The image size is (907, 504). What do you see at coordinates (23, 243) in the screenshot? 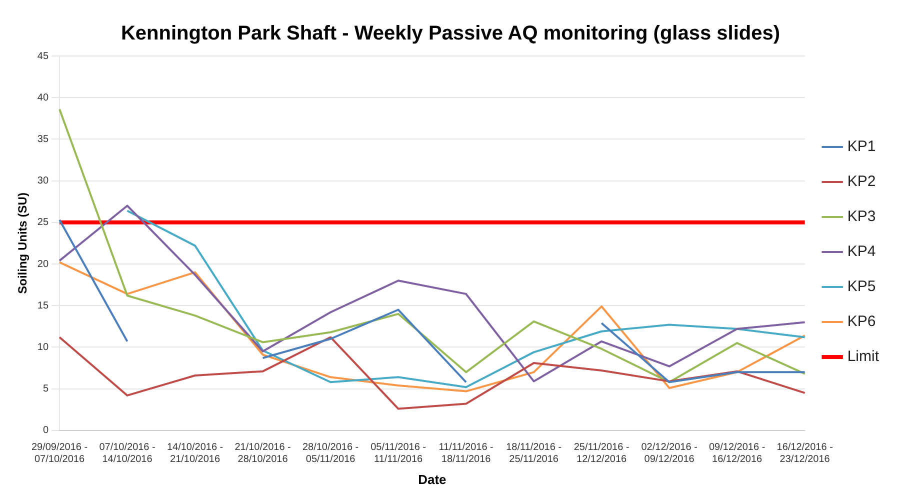
I see `y-axis-title: Soiling Units (SU)` at bounding box center [23, 243].